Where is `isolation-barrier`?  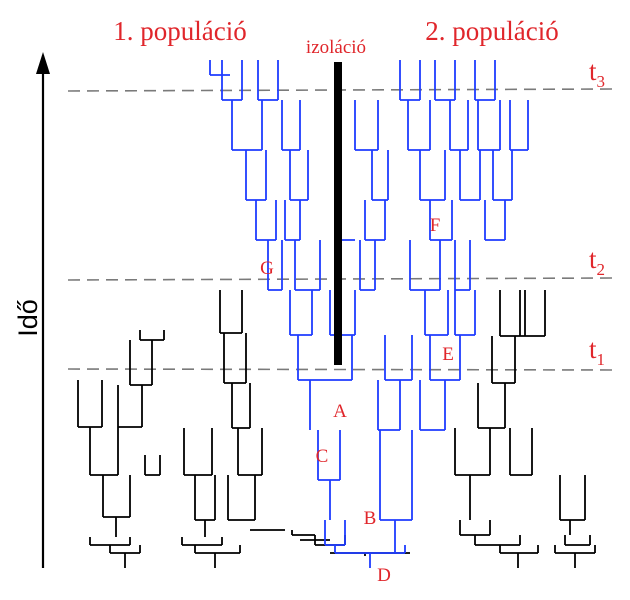
isolation-barrier is located at coordinates (338, 213).